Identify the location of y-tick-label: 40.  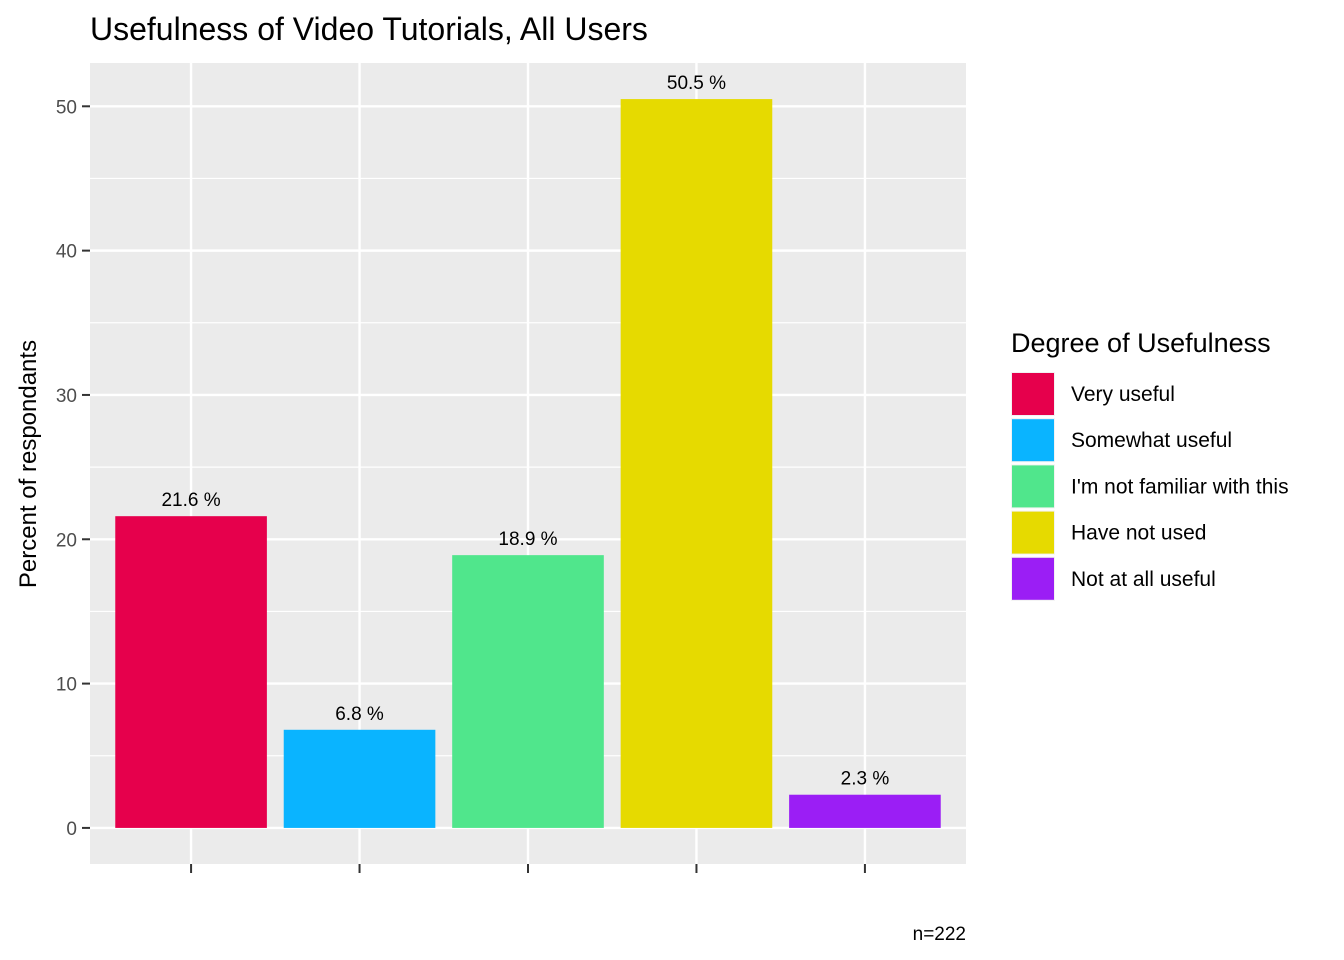
(66, 252).